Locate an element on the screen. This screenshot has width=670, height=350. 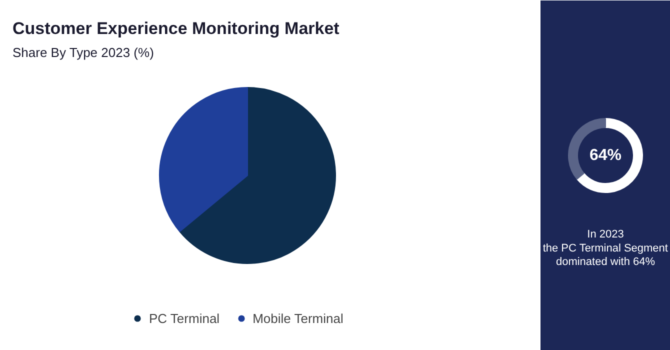
data-label: 64% is located at coordinates (605, 155).